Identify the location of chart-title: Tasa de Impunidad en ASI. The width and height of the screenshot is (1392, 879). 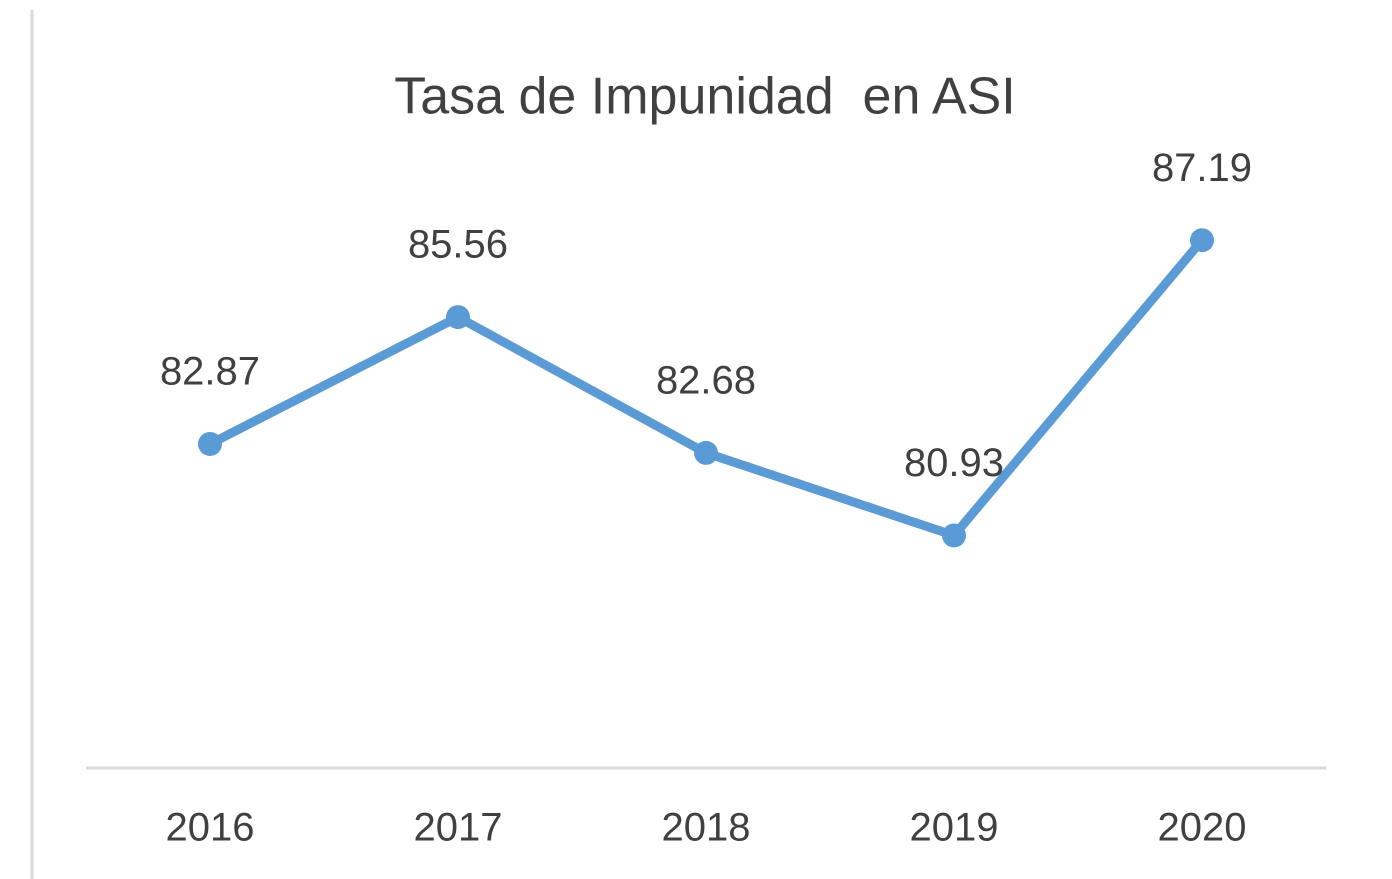
(705, 97).